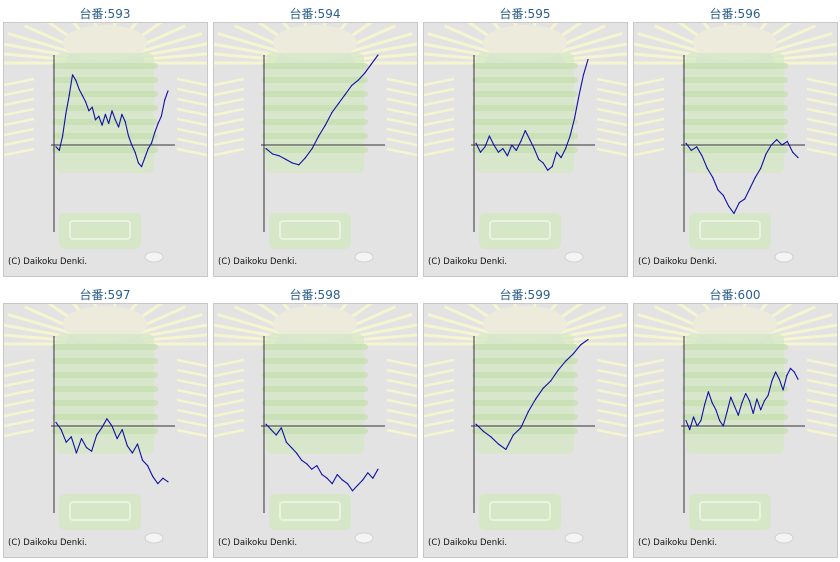  Describe the element at coordinates (532, 394) in the screenshot. I see `series-line` at that location.